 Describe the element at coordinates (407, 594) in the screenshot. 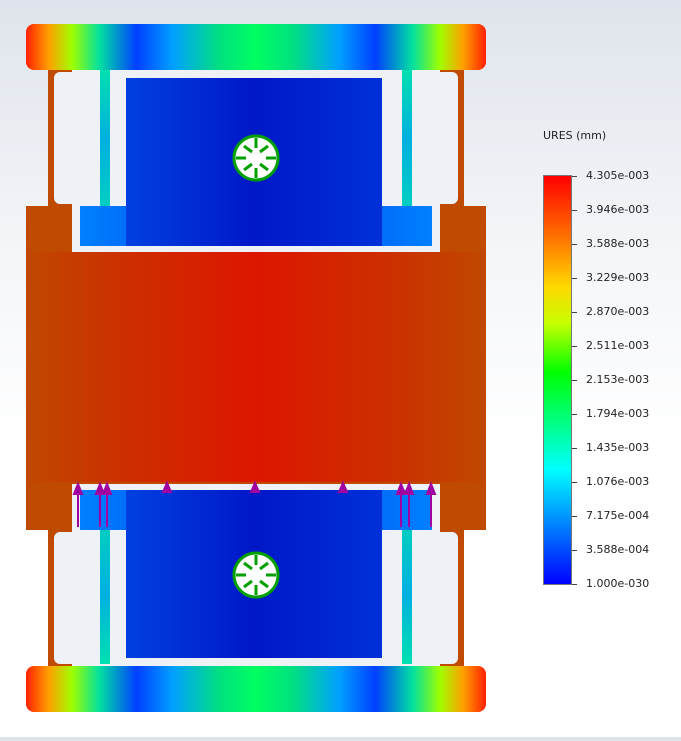

I see `bottom-leg-right` at that location.